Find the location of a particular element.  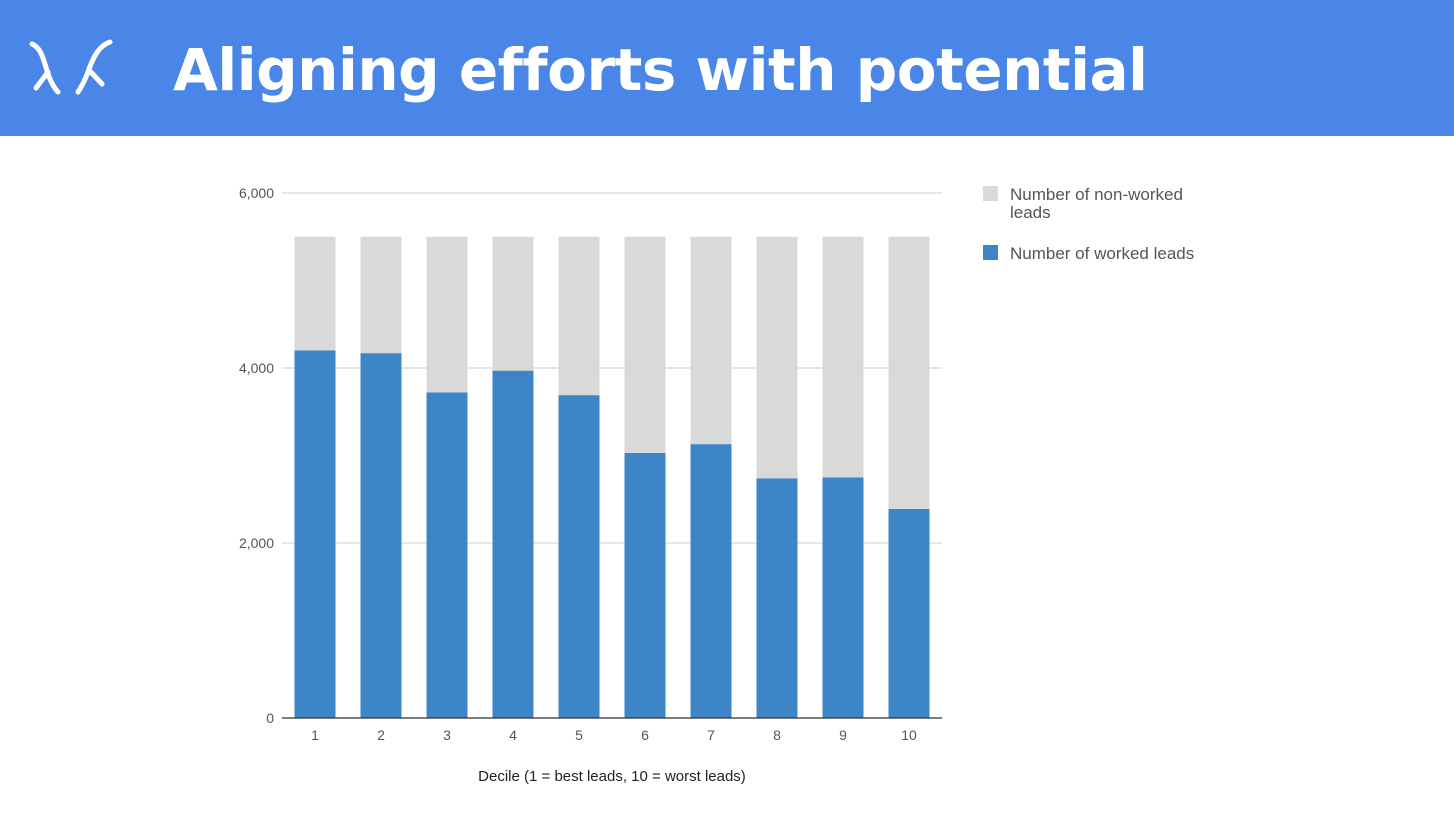

x-tick-label: 5 is located at coordinates (579, 735).